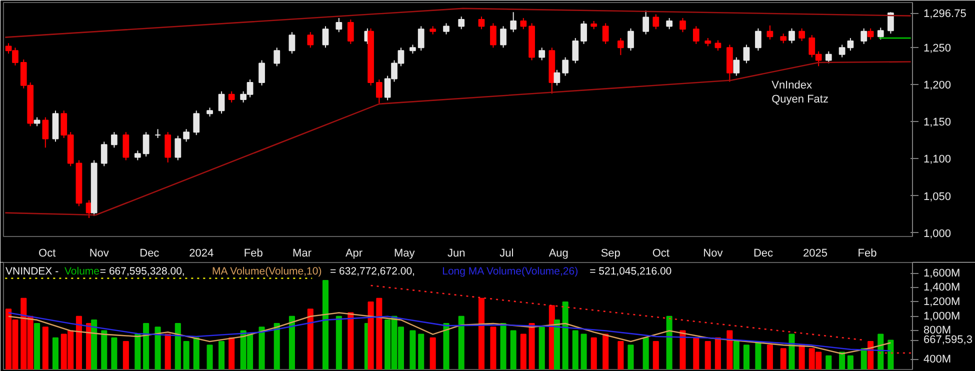 The image size is (975, 371). What do you see at coordinates (507, 254) in the screenshot?
I see `x-tick-label: Jul` at bounding box center [507, 254].